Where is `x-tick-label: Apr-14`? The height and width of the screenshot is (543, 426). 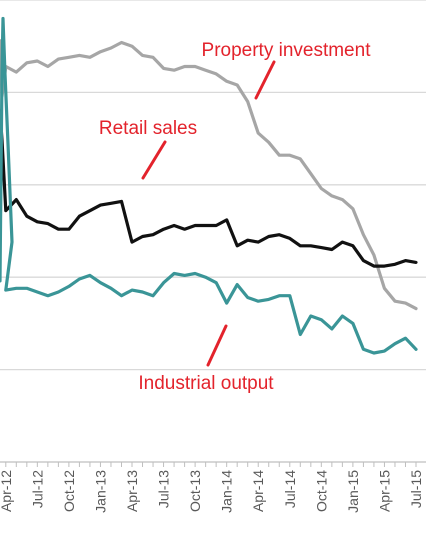 x-tick-label: Apr-14 is located at coordinates (258, 491).